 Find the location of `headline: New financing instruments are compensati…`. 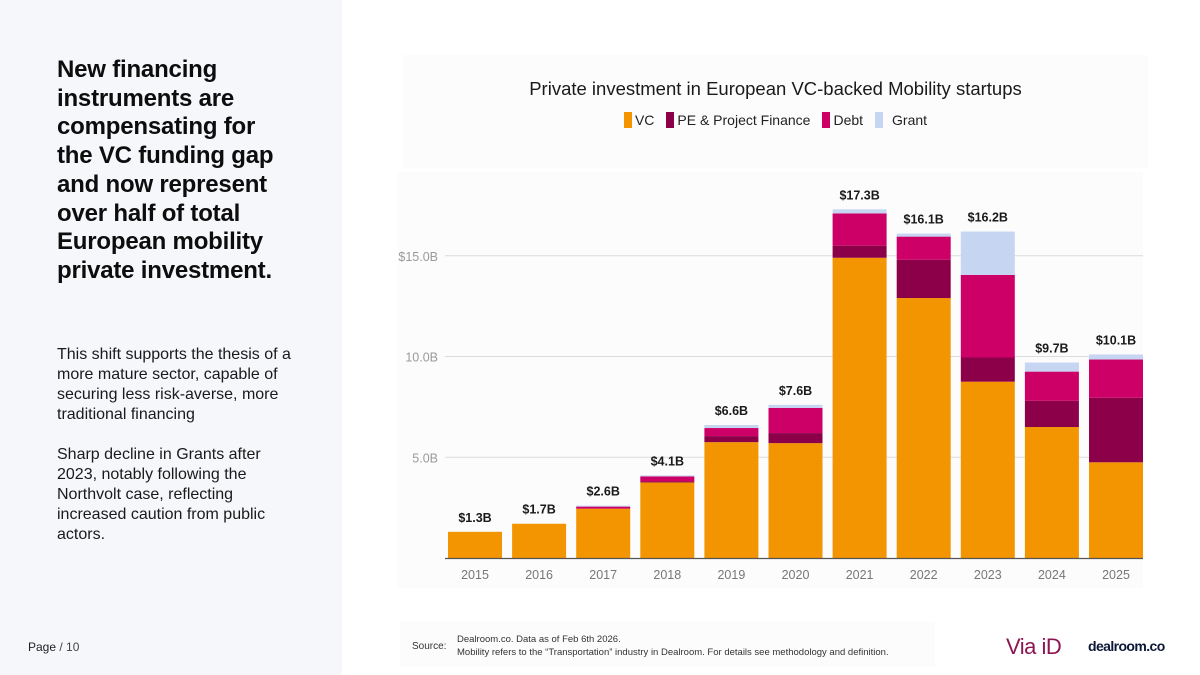

headline: New financing instruments are compensati… is located at coordinates (165, 170).